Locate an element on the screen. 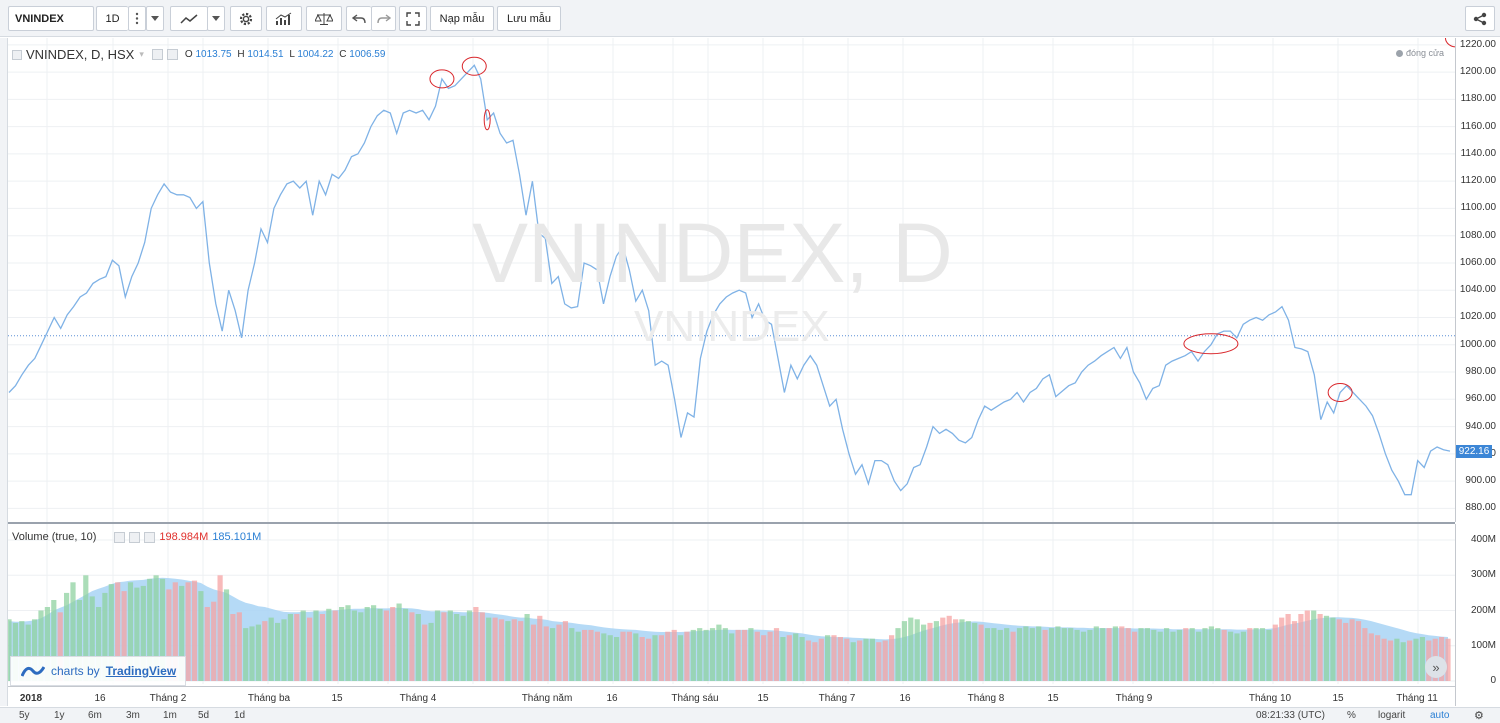 This screenshot has height=723, width=1500. hide-series-icon is located at coordinates (157, 54).